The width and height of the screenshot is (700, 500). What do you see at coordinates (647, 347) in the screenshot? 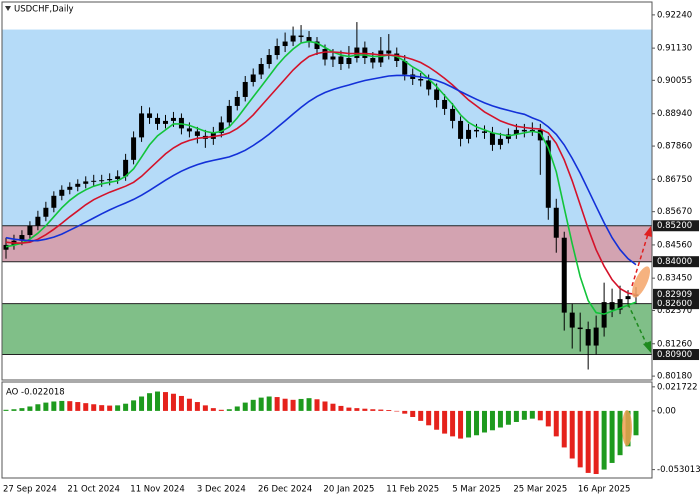
I see `down-arrow-head` at bounding box center [647, 347].